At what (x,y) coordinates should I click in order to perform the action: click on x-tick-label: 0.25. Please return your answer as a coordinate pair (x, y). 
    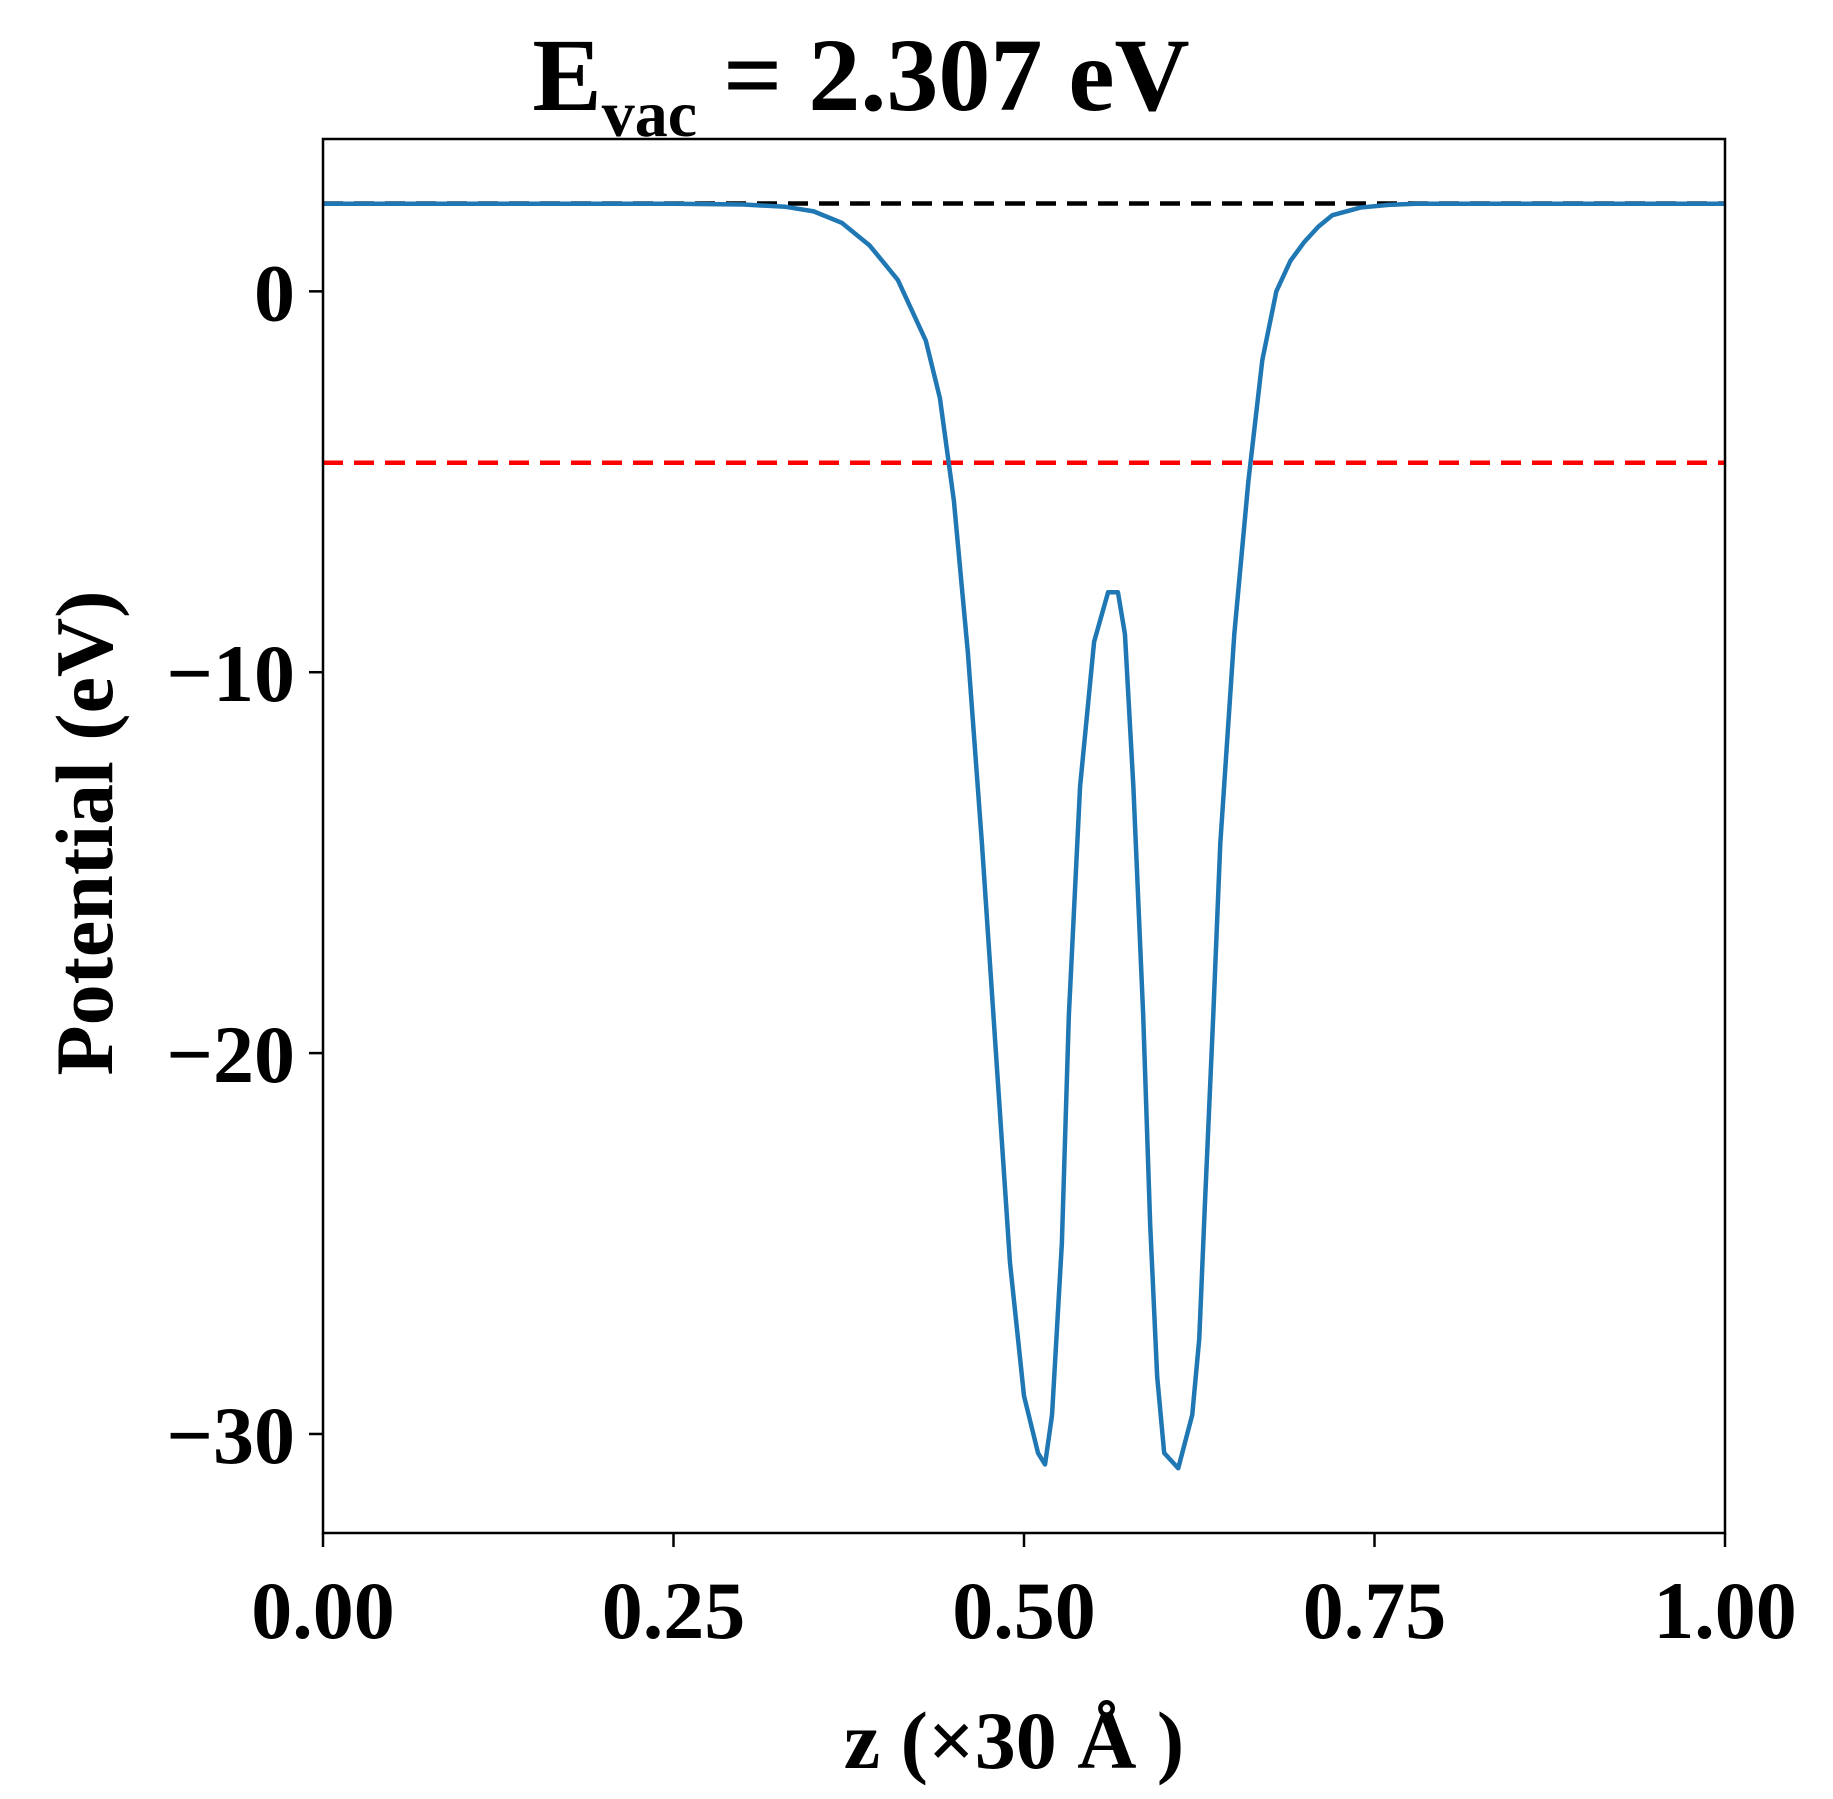
    Looking at the image, I should click on (674, 1610).